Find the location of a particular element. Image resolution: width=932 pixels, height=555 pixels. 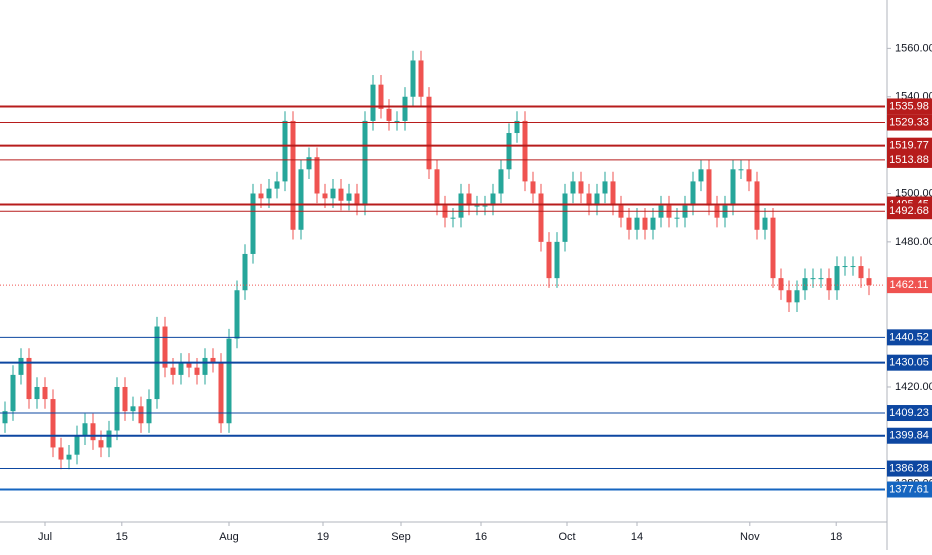

level-label: 1430.05 is located at coordinates (909, 363).